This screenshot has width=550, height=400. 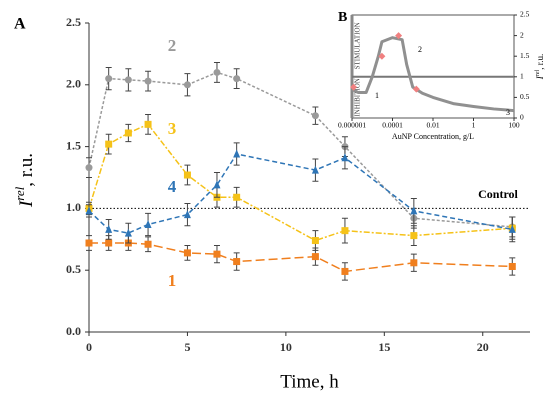 What do you see at coordinates (358, 97) in the screenshot?
I see `region-label: INHIBITION` at bounding box center [358, 97].